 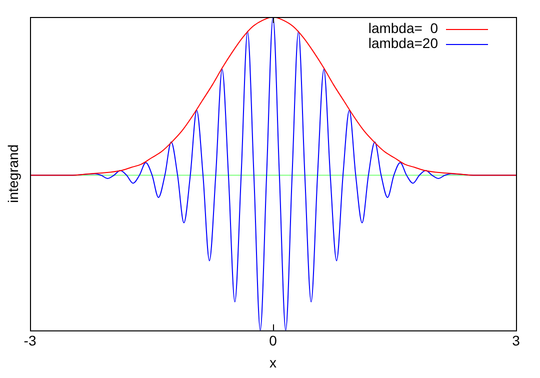 What do you see at coordinates (403, 28) in the screenshot?
I see `legend-label: lambda= 0` at bounding box center [403, 28].